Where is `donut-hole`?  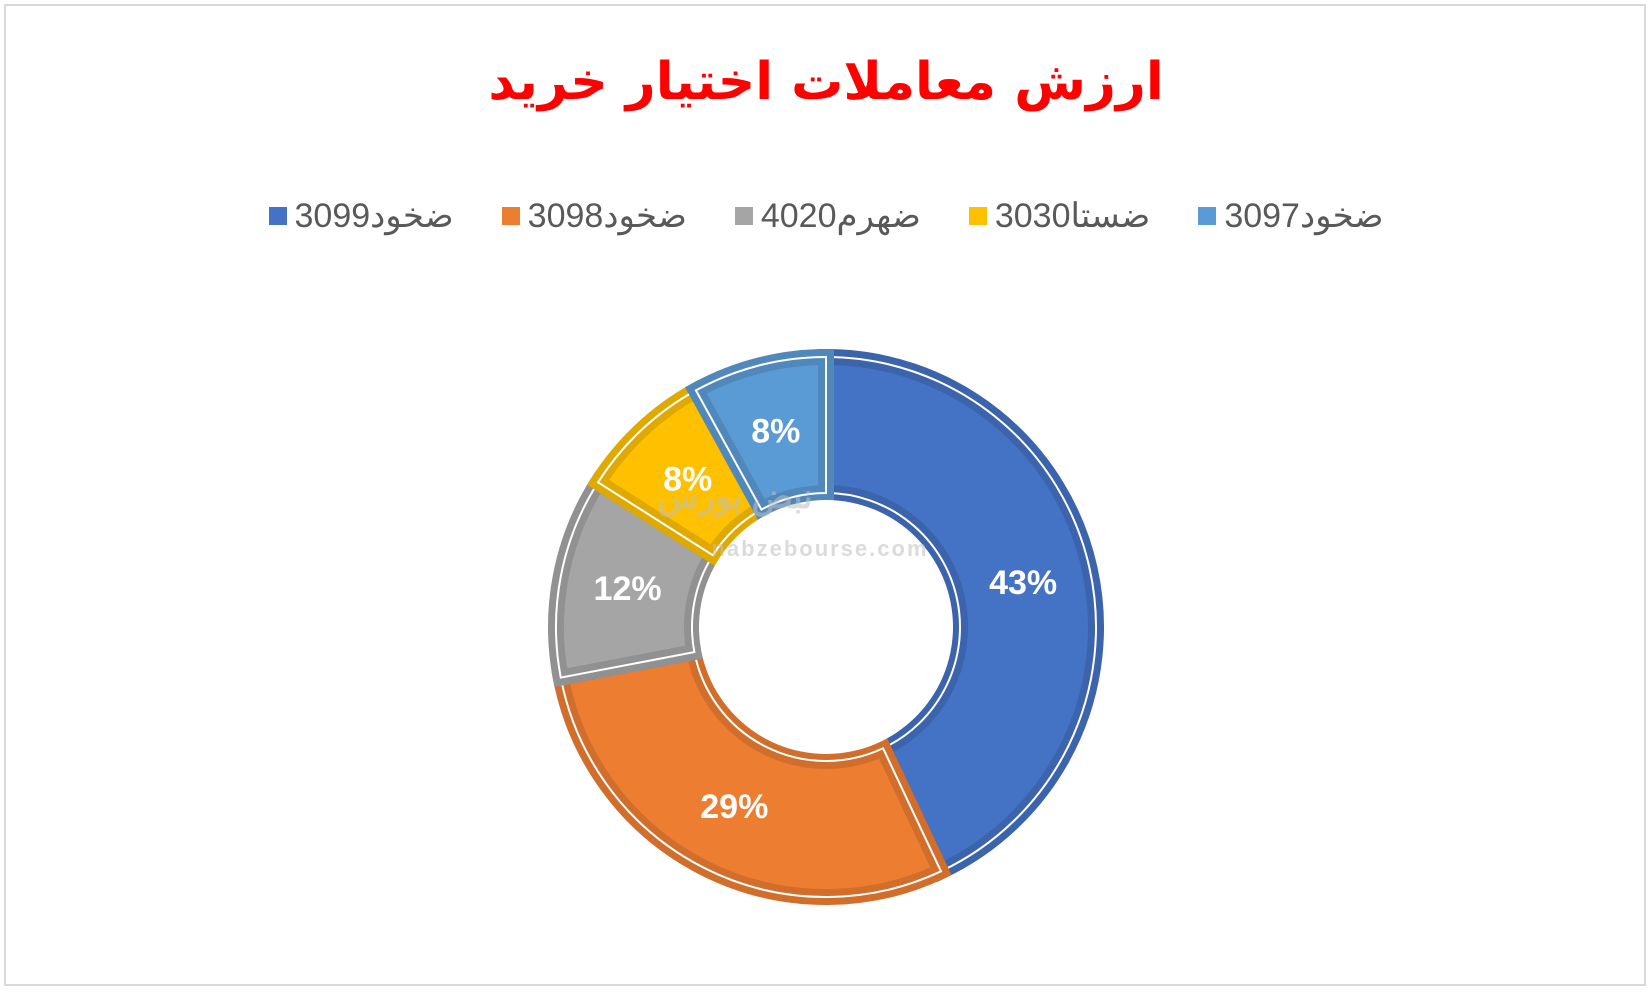 donut-hole is located at coordinates (826, 627).